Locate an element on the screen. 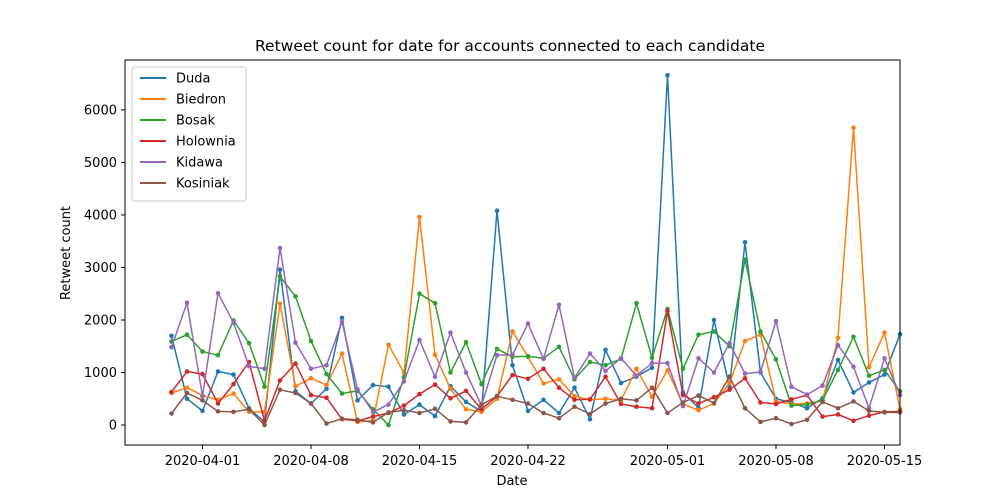  legend-item: Biedron is located at coordinates (183, 100).